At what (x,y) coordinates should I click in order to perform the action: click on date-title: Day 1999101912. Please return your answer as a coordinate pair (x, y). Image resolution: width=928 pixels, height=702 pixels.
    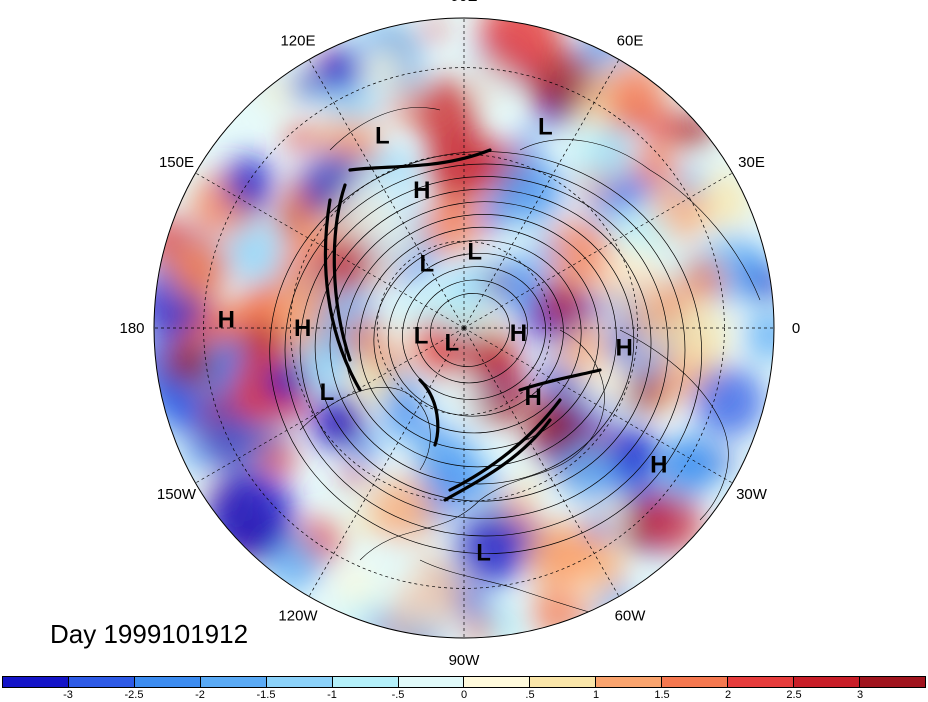
    Looking at the image, I should click on (149, 634).